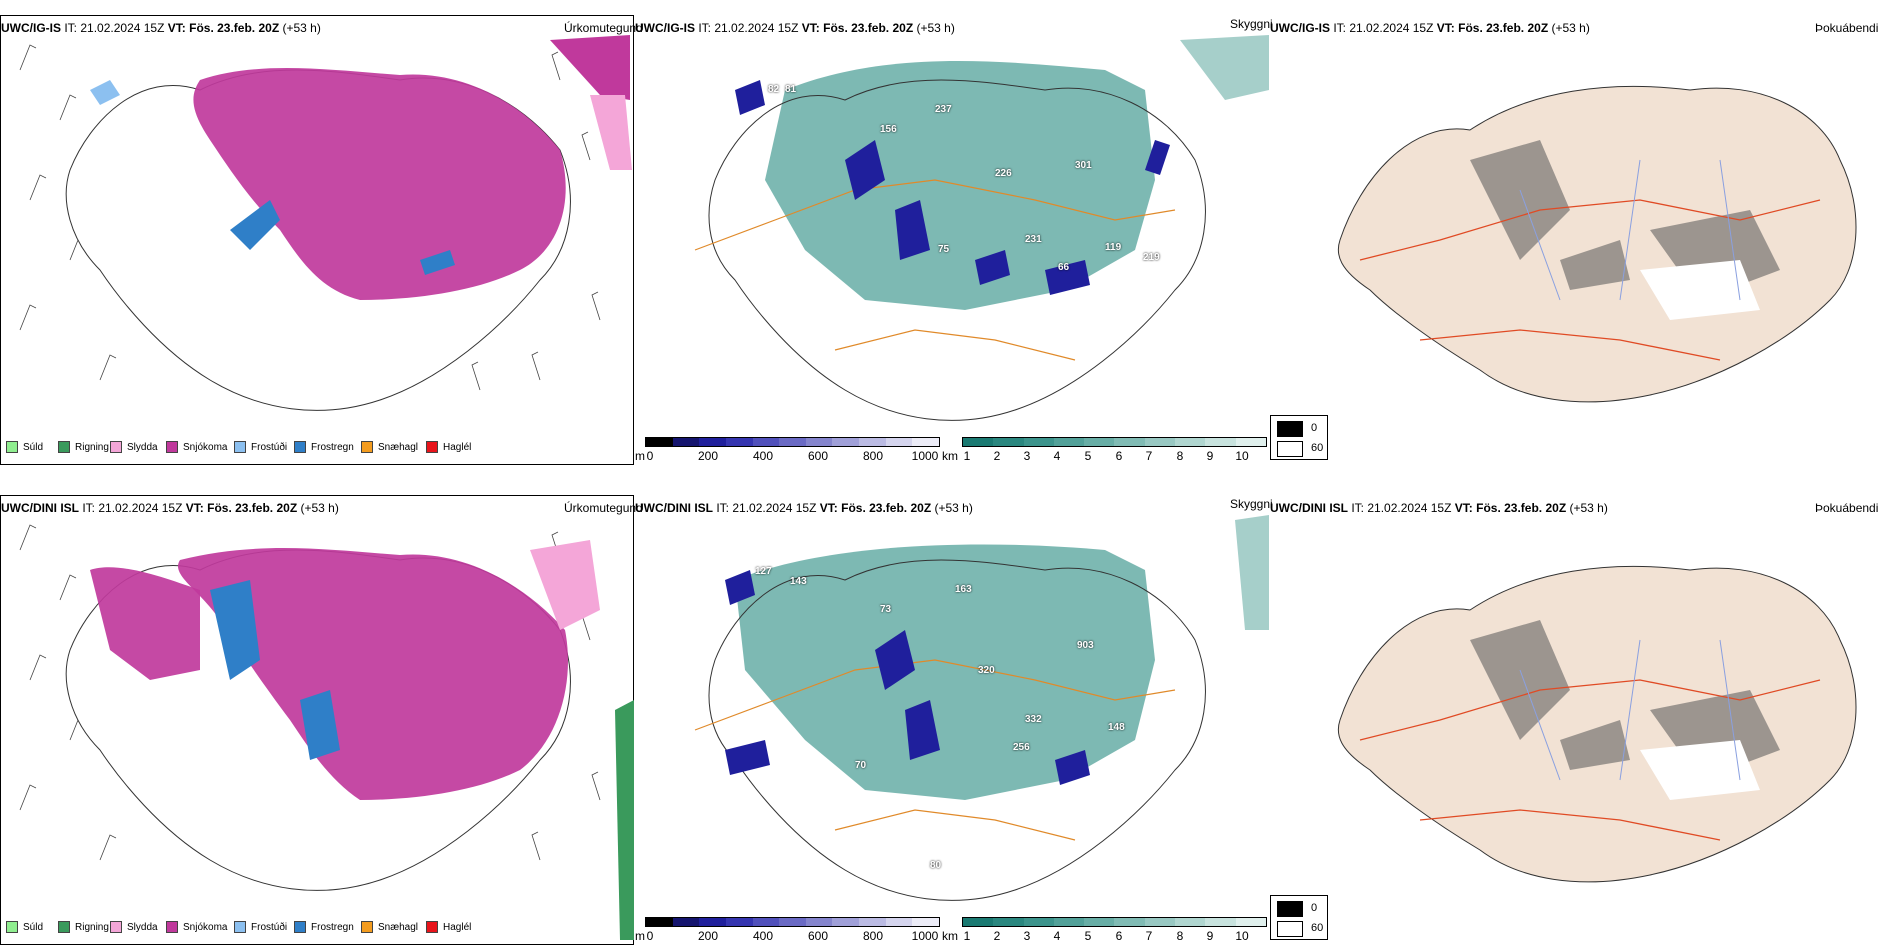  I want to click on drizzle-area, so click(105, 92).